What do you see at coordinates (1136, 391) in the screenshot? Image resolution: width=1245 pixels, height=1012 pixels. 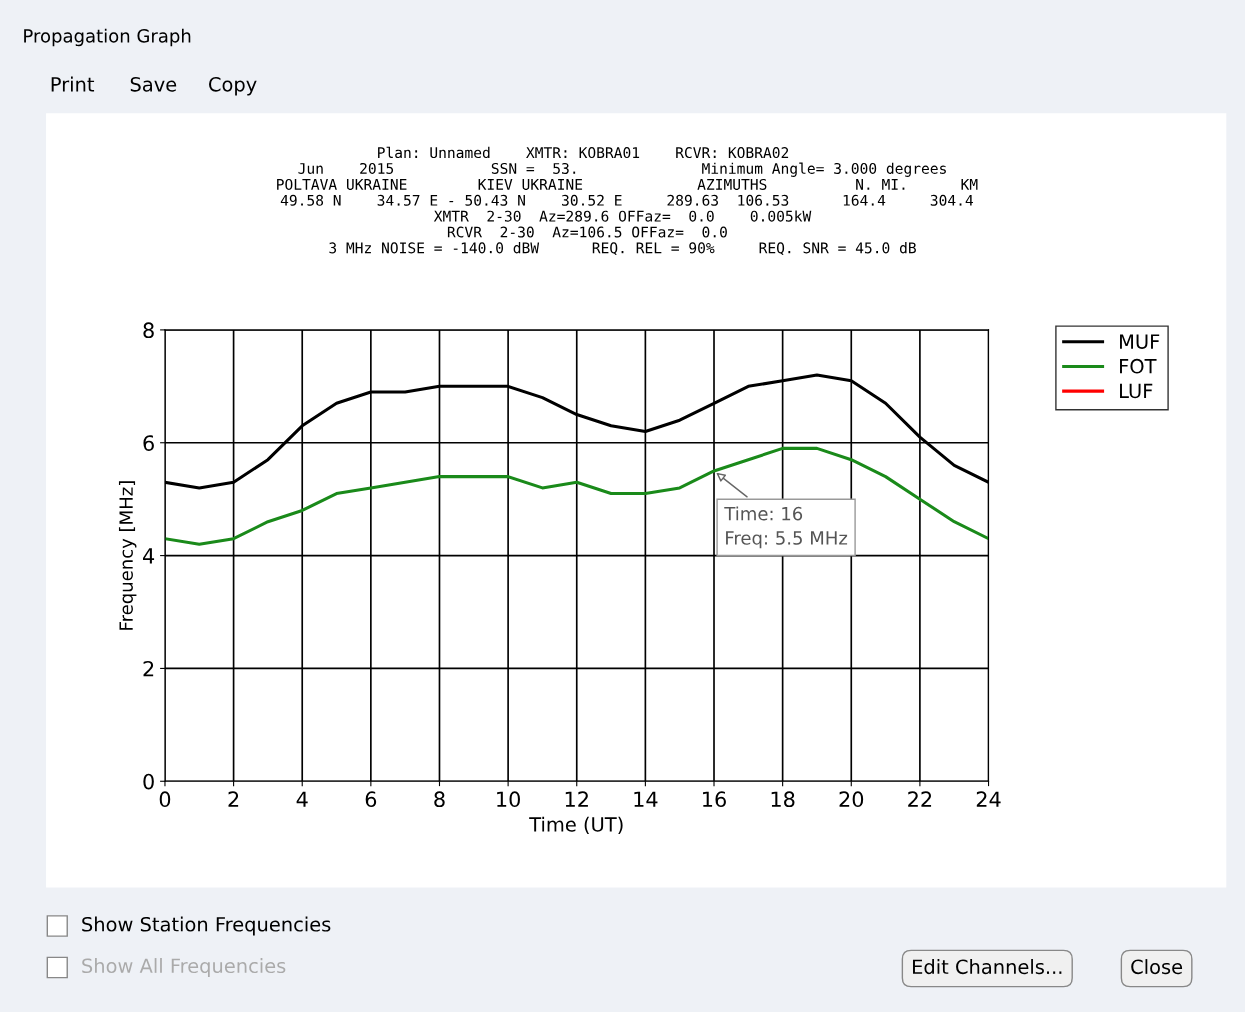 I see `legend-label: LUF` at bounding box center [1136, 391].